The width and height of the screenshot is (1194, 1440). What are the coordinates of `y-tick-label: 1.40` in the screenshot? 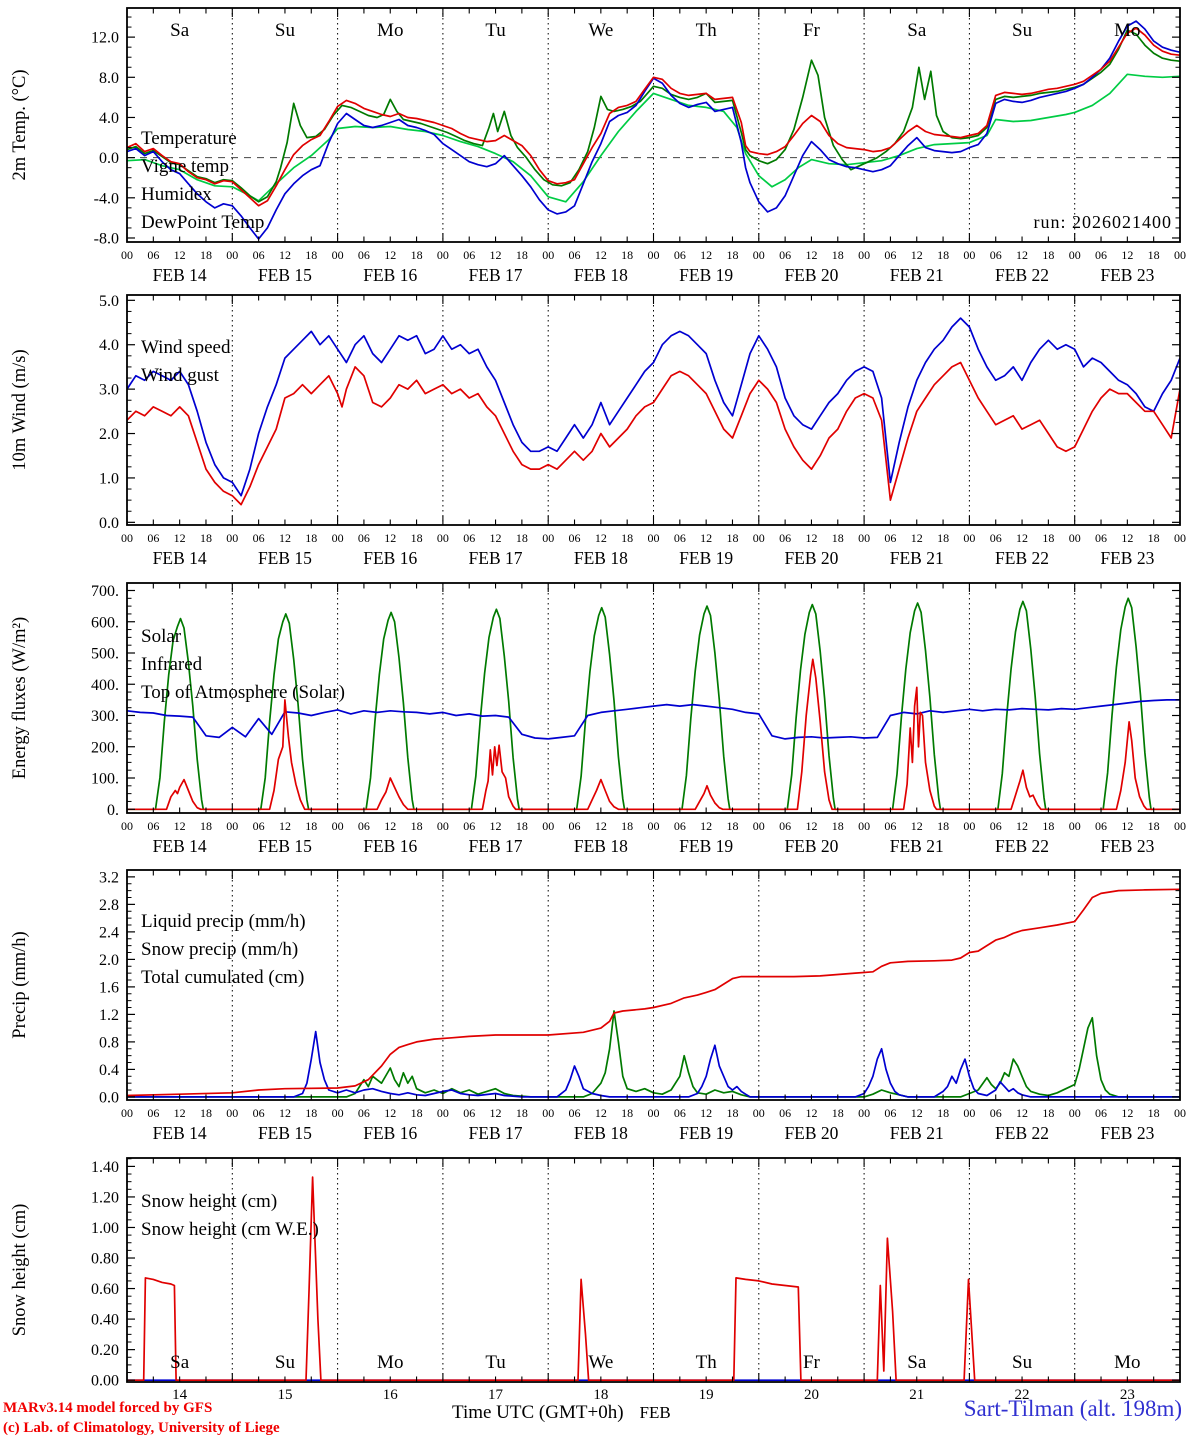 It's located at (105, 1167).